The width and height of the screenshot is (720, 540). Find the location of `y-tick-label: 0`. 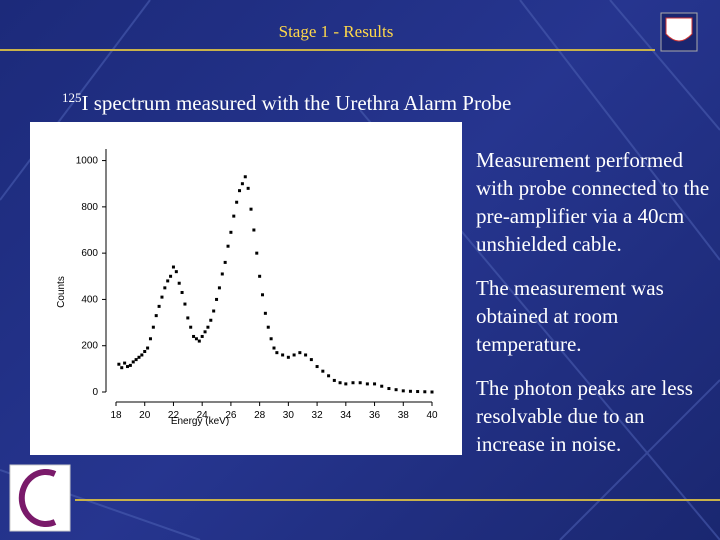

y-tick-label: 0 is located at coordinates (95, 392).